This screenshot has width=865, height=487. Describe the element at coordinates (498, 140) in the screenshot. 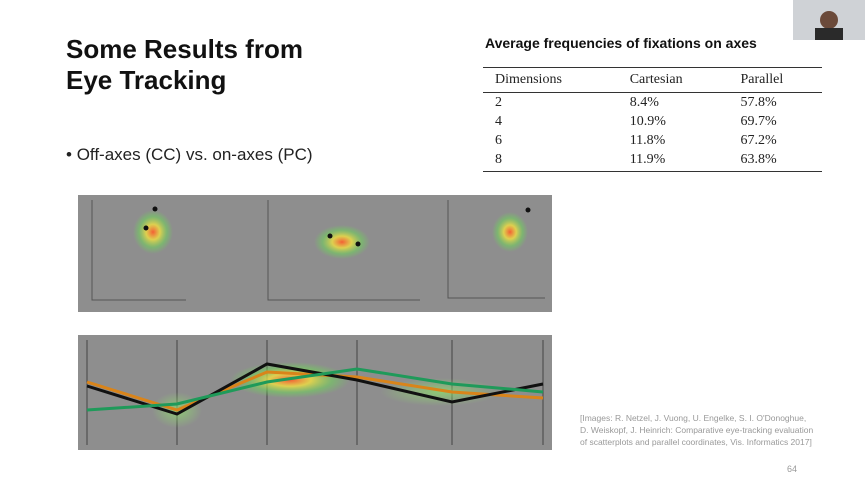

I see `table-cell: 6` at that location.